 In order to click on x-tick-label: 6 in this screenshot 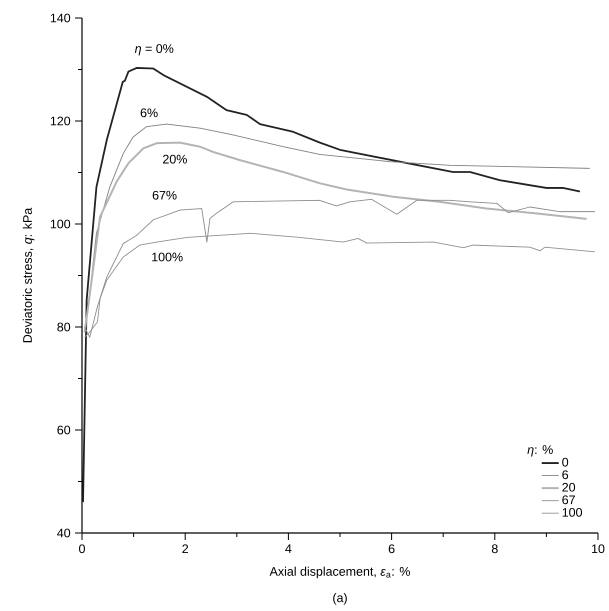, I will do `click(391, 549)`.